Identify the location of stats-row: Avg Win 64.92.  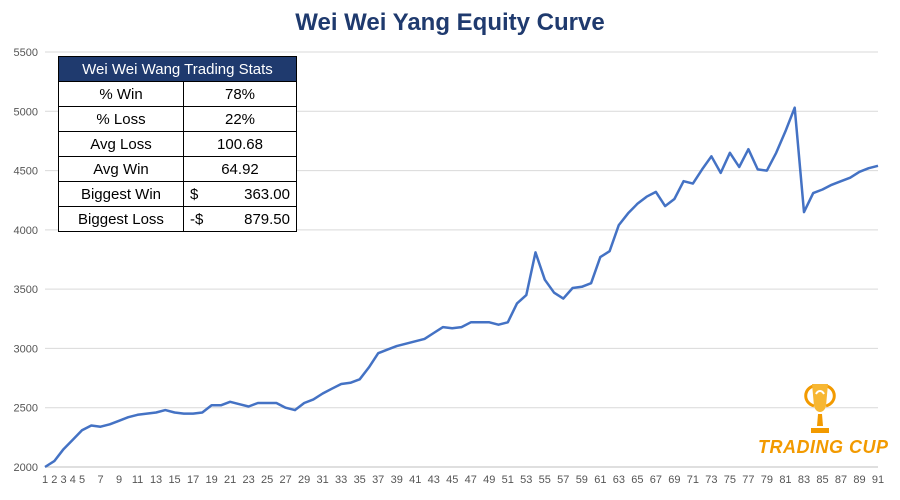
(177, 169).